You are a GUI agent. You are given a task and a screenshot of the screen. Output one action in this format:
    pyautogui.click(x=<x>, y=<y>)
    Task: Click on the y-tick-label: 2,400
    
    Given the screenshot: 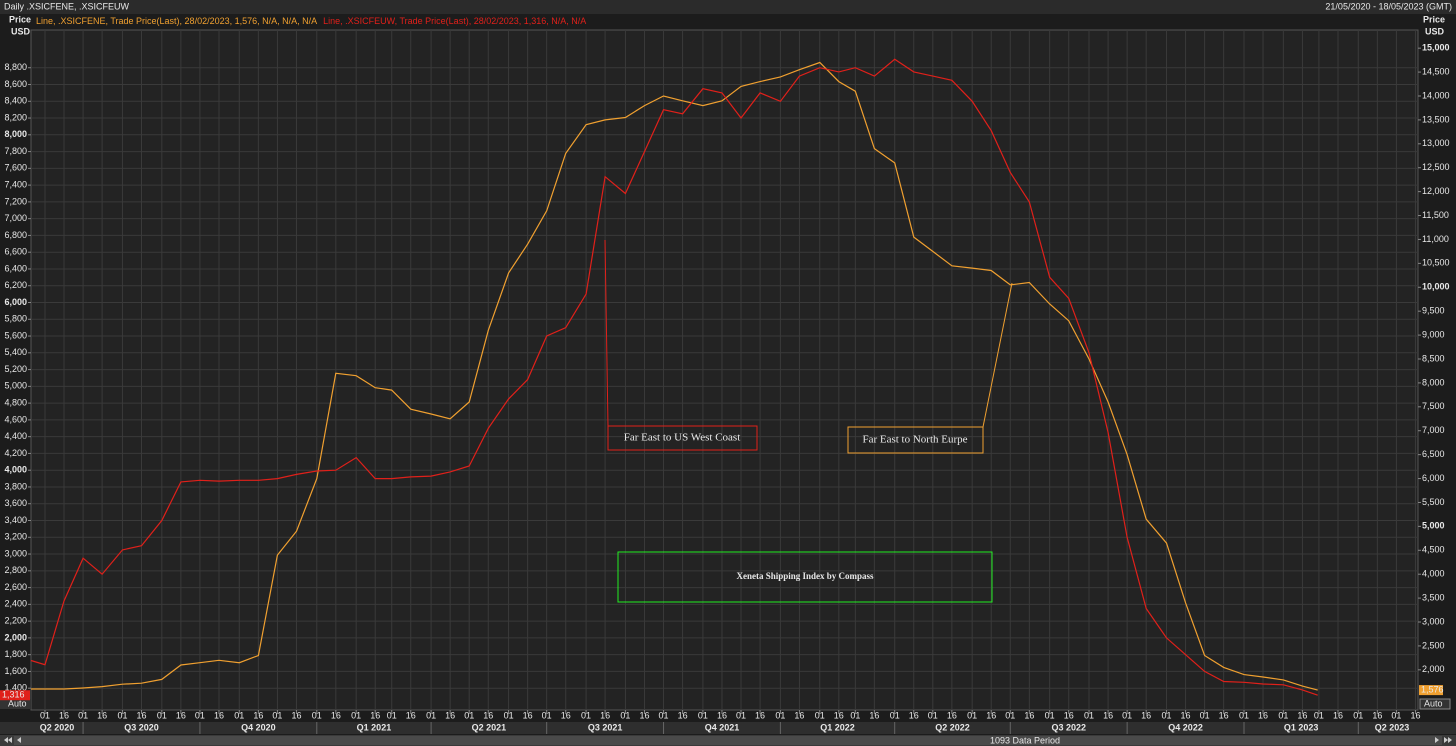 What is the action you would take?
    pyautogui.click(x=15, y=604)
    